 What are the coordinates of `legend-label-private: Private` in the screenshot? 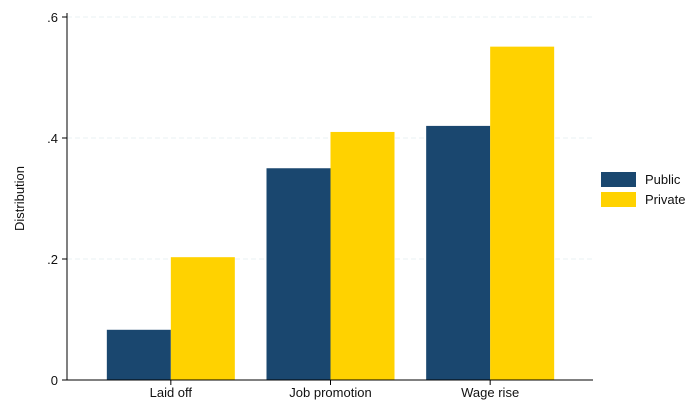 It's located at (665, 199).